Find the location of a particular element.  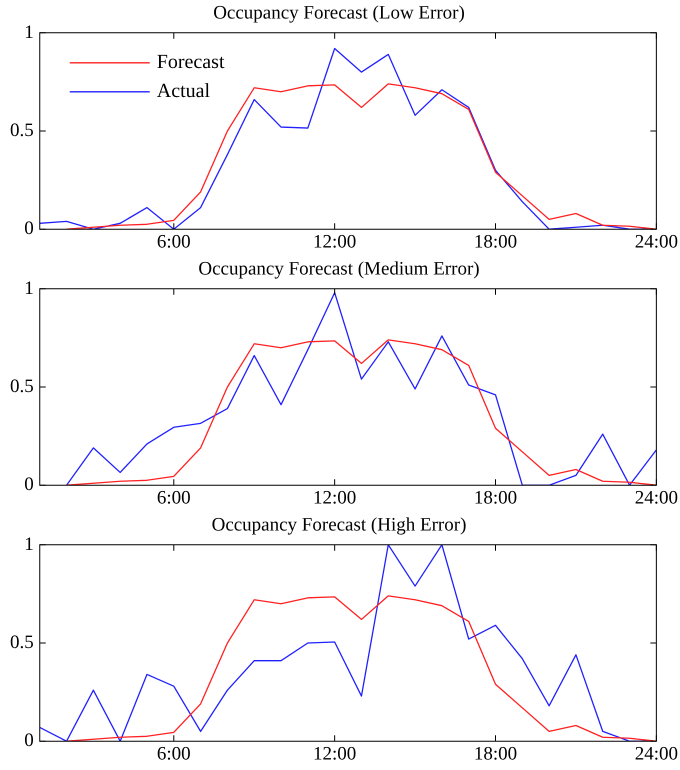

chart-title: Occupancy Forecast (Medium Error) is located at coordinates (339, 269).